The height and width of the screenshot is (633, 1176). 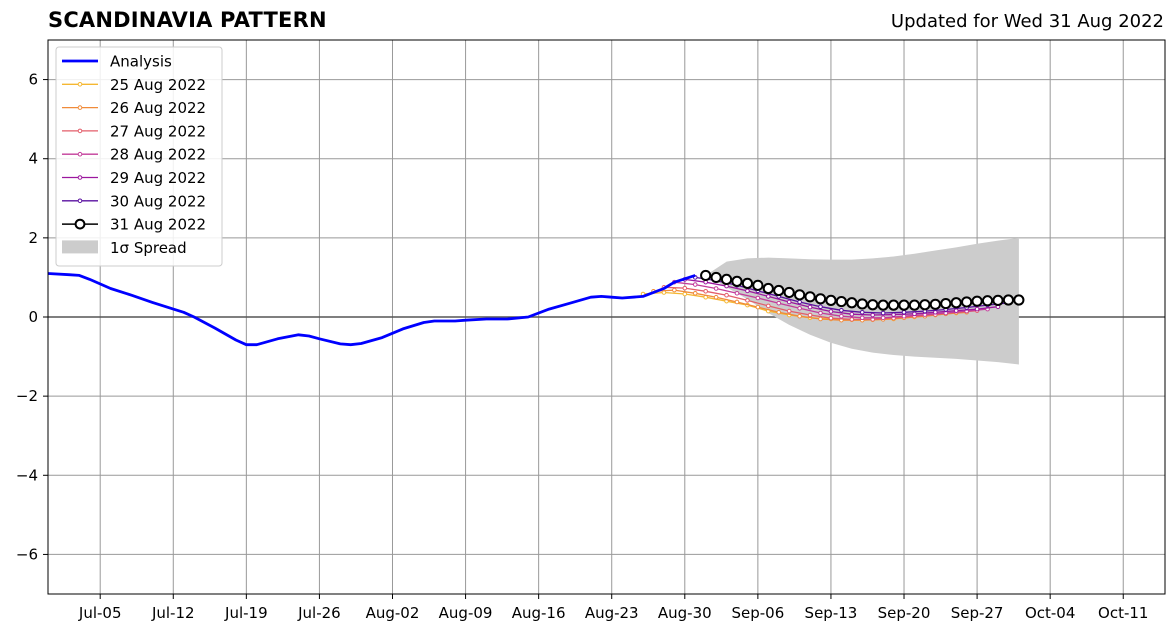 What do you see at coordinates (148, 248) in the screenshot?
I see `legend-label: 1σ Spread` at bounding box center [148, 248].